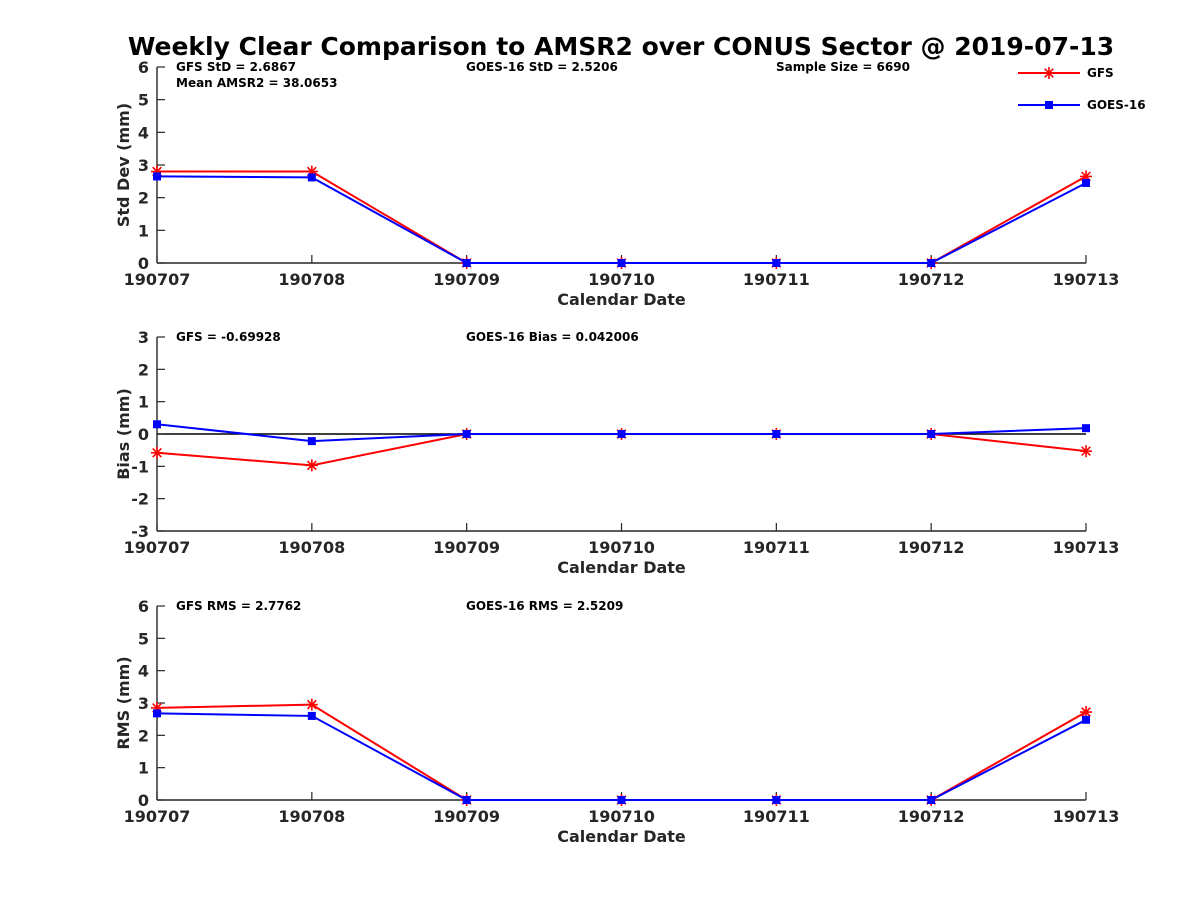 This screenshot has width=1200, height=905. What do you see at coordinates (140, 499) in the screenshot?
I see `y-tick-label: -2` at bounding box center [140, 499].